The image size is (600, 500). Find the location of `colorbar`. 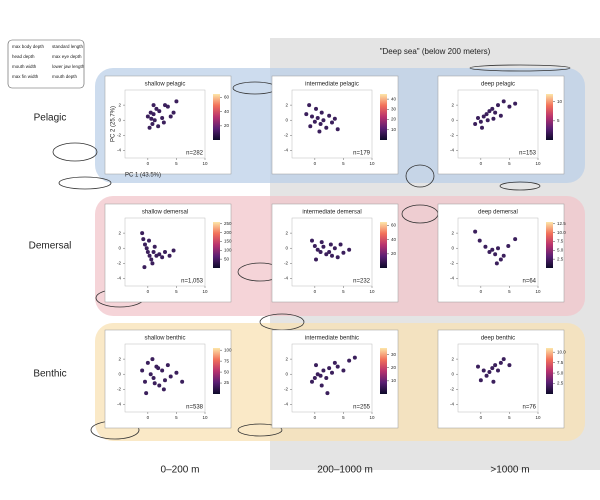

colorbar is located at coordinates (549, 371).